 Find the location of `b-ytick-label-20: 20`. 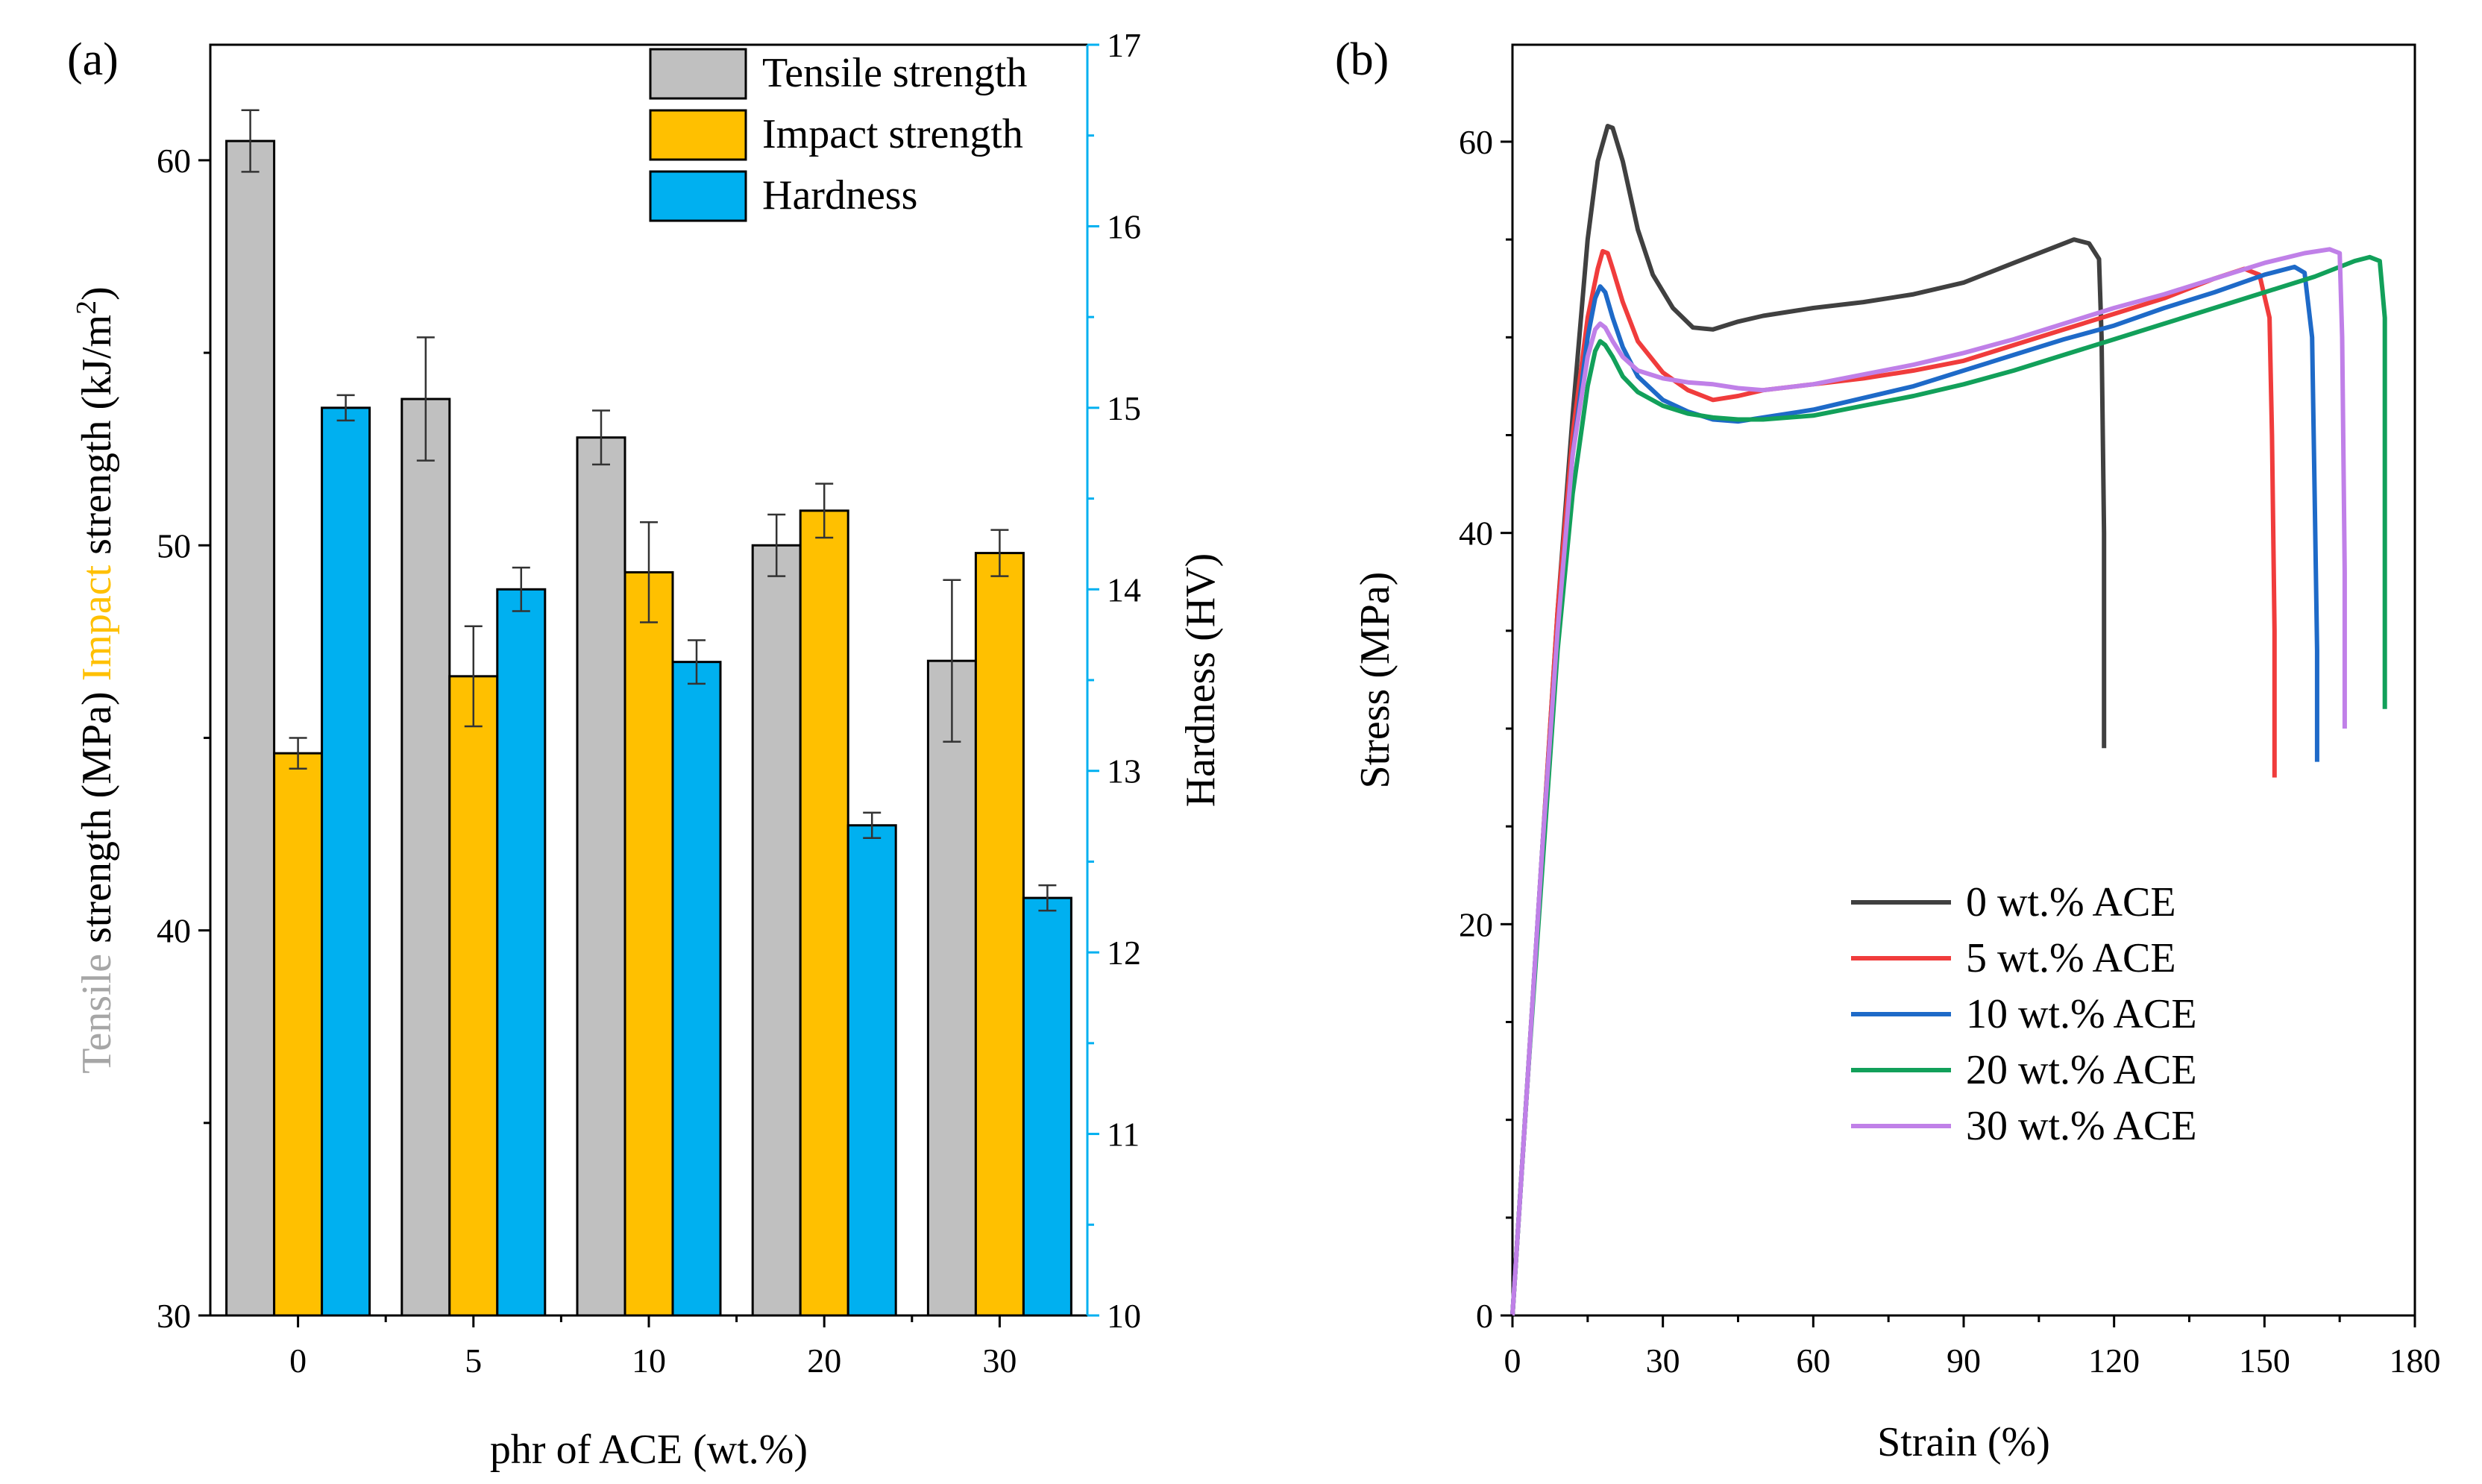

b-ytick-label-20: 20 is located at coordinates (1476, 924).